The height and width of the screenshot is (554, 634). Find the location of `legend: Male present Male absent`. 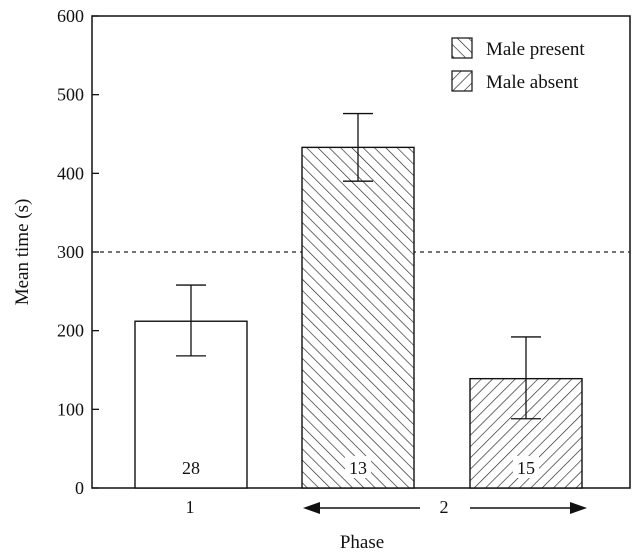

legend: Male present Male absent is located at coordinates (518, 65).